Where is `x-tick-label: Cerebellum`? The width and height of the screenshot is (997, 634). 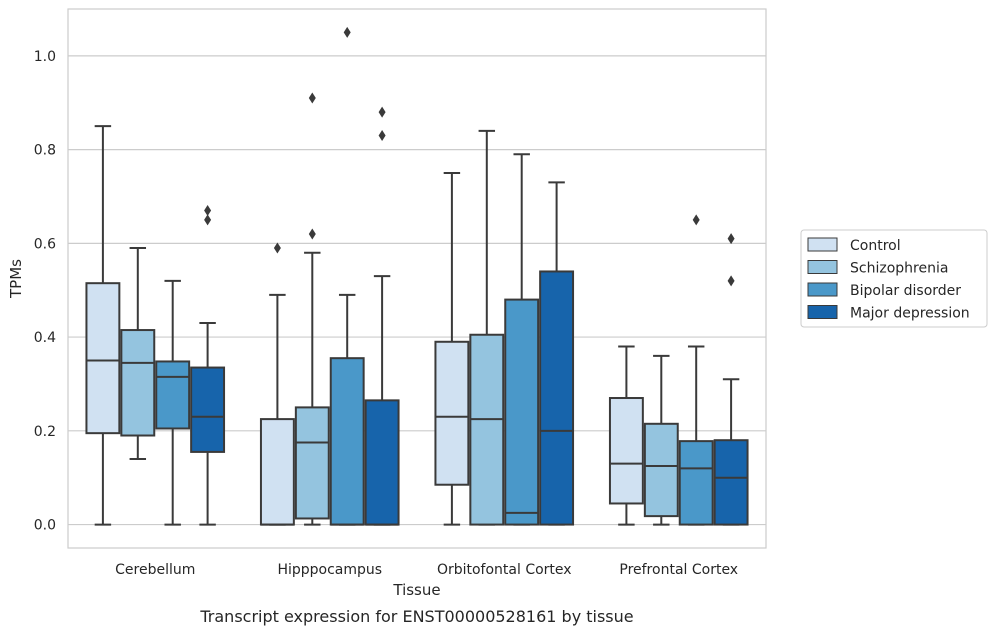
x-tick-label: Cerebellum is located at coordinates (155, 570).